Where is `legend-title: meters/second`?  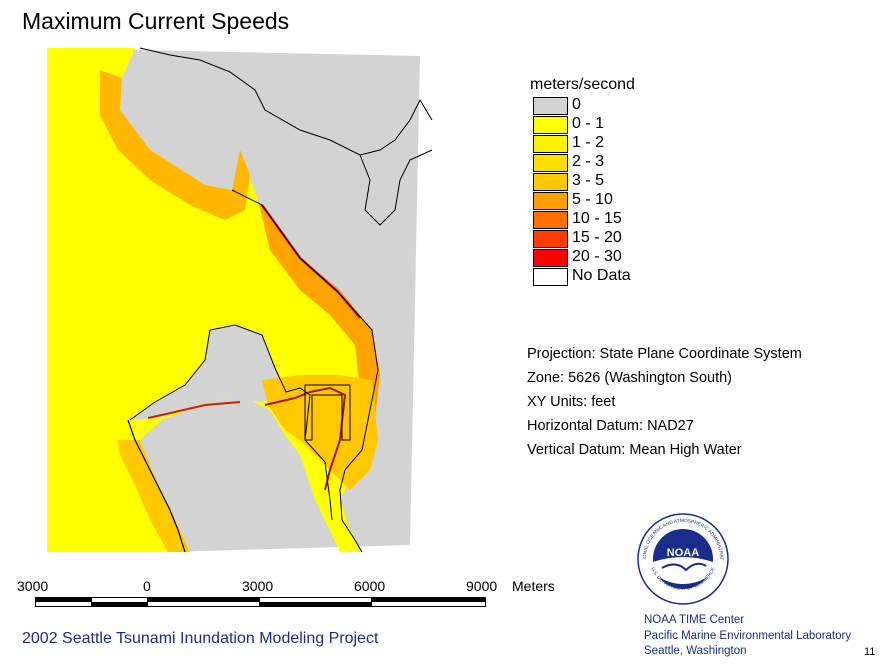 legend-title: meters/second is located at coordinates (582, 84).